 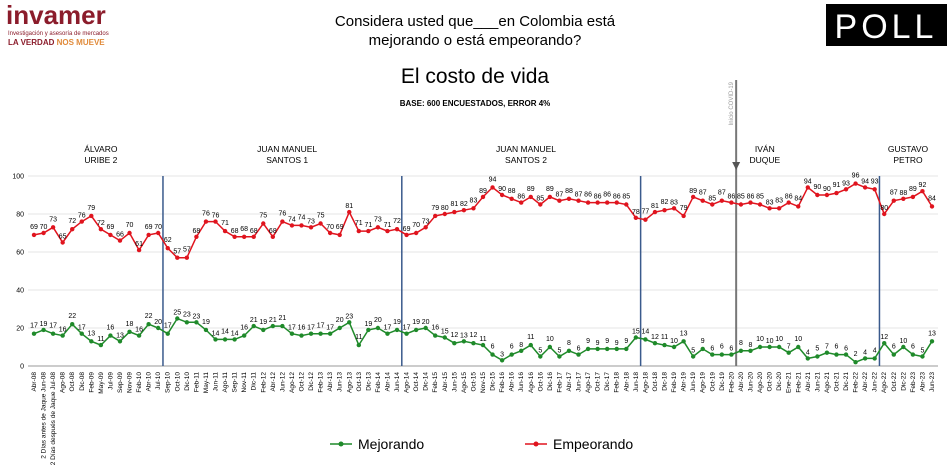 What do you see at coordinates (913, 189) in the screenshot?
I see `value-label: 89` at bounding box center [913, 189].